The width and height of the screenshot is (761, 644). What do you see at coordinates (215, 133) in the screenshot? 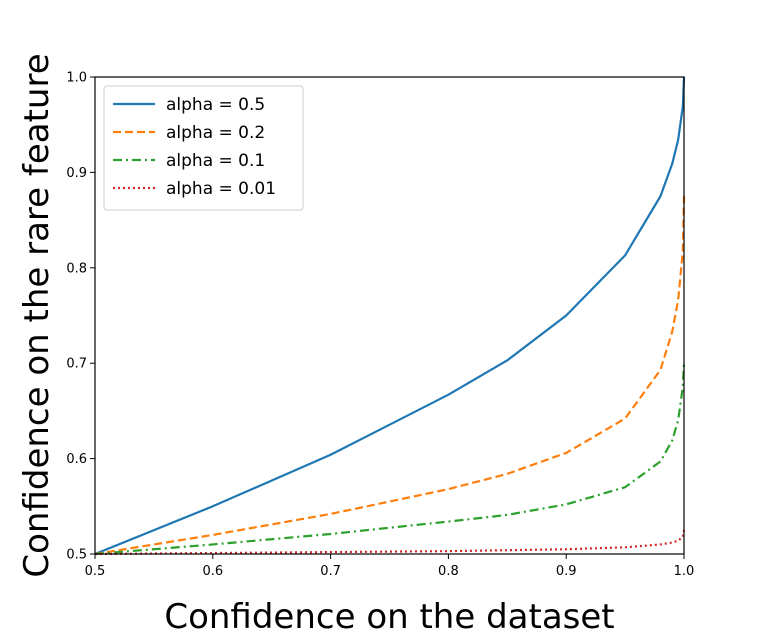
I see `legend-label-2: alpha = 0.2` at bounding box center [215, 133].